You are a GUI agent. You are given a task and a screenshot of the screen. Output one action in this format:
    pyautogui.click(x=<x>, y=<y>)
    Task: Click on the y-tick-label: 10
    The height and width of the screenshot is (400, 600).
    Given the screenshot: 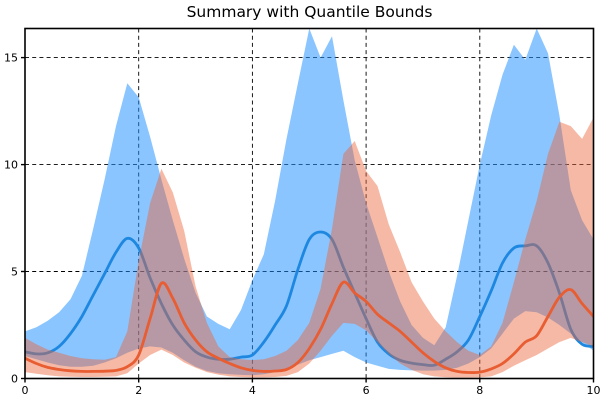 What is the action you would take?
    pyautogui.click(x=11, y=164)
    